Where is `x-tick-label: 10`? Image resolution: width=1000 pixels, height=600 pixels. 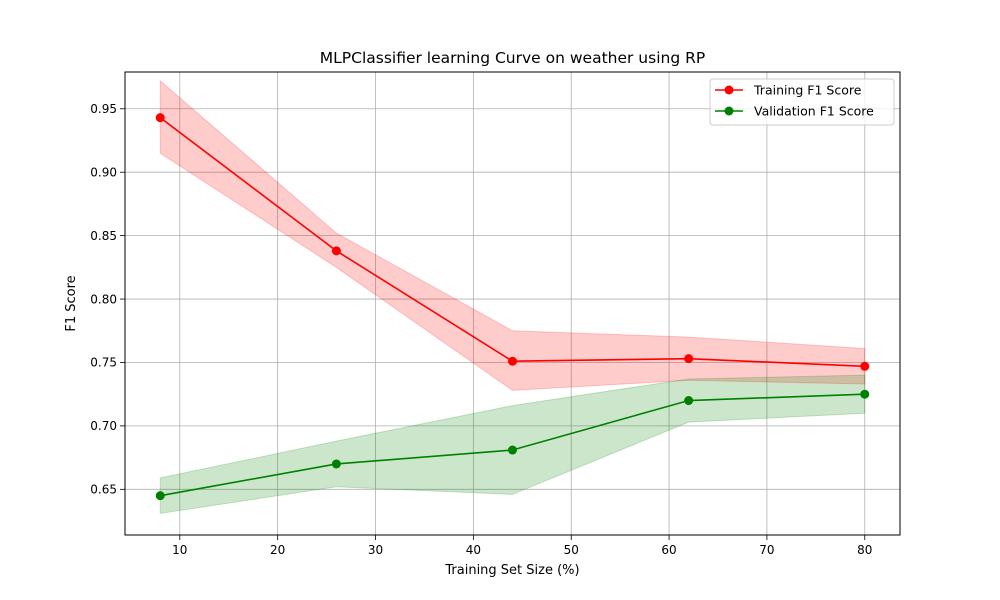 x-tick-label: 10 is located at coordinates (179, 550).